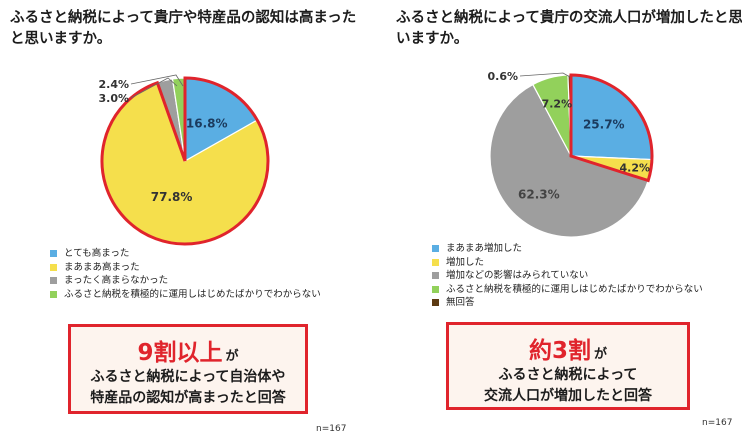 This screenshot has width=742, height=436. What do you see at coordinates (568, 396) in the screenshot?
I see `callout-body-line-2: 交流人口が増加したと回答` at bounding box center [568, 396].